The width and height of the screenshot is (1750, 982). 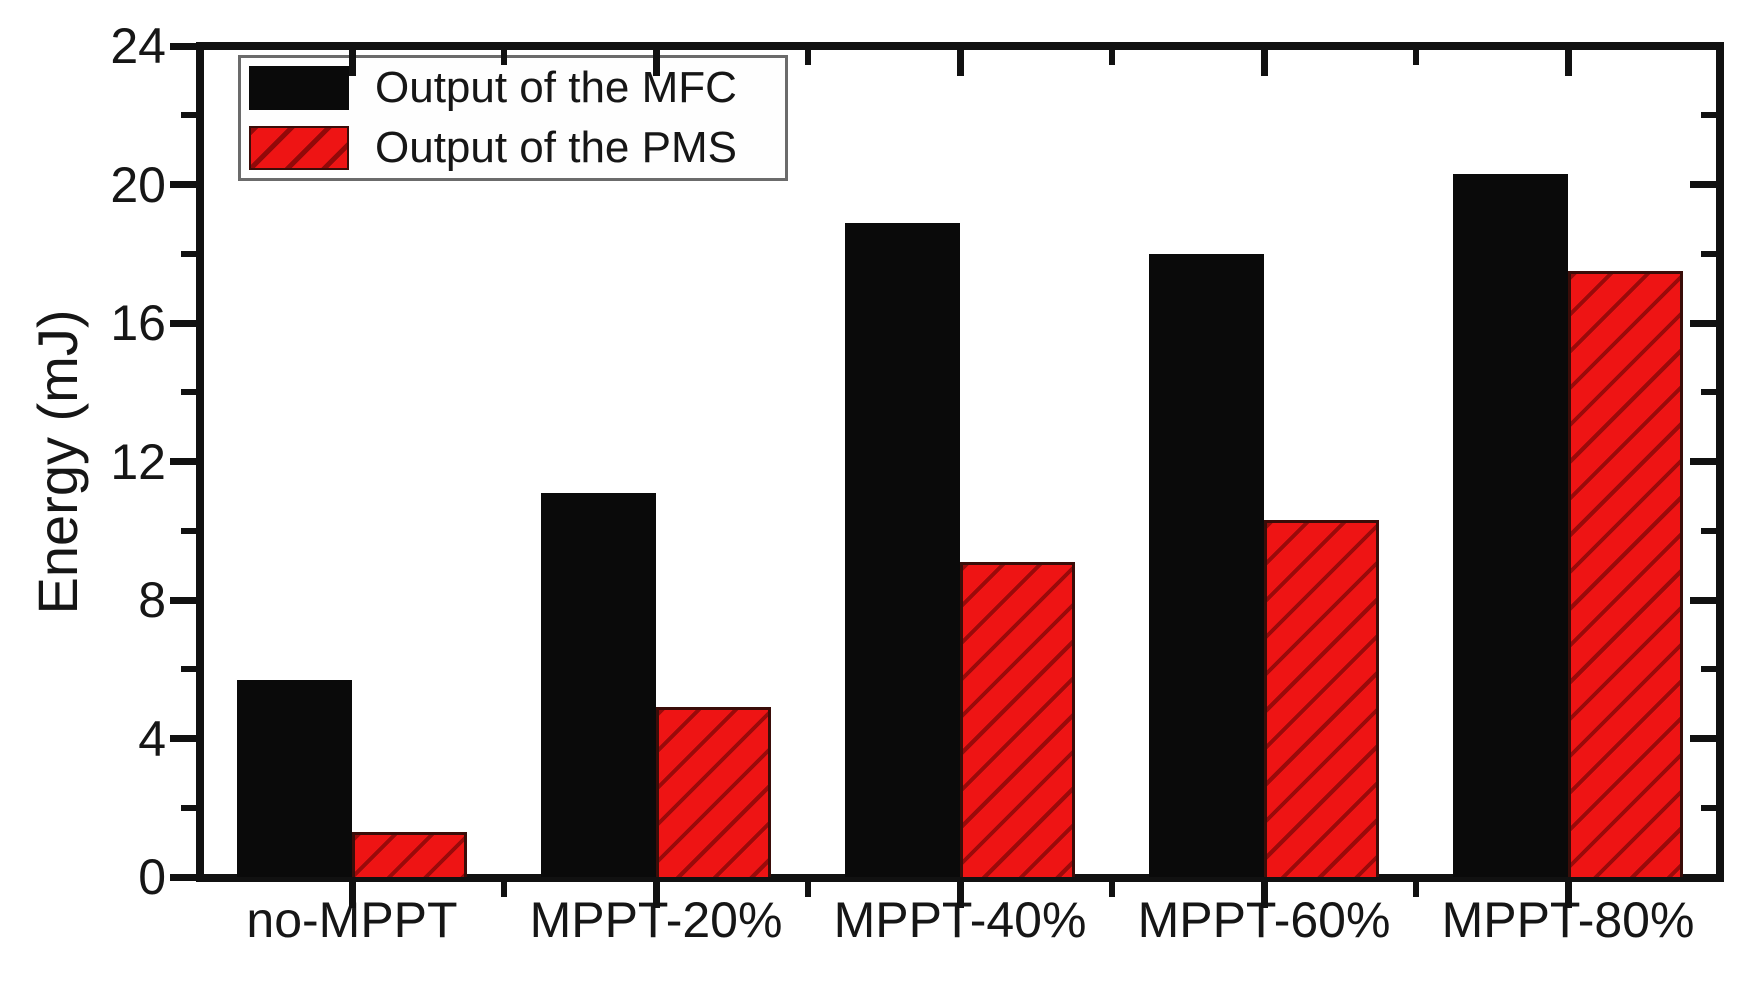 What do you see at coordinates (556, 87) in the screenshot?
I see `legend-label-mfc: Output of the MFC` at bounding box center [556, 87].